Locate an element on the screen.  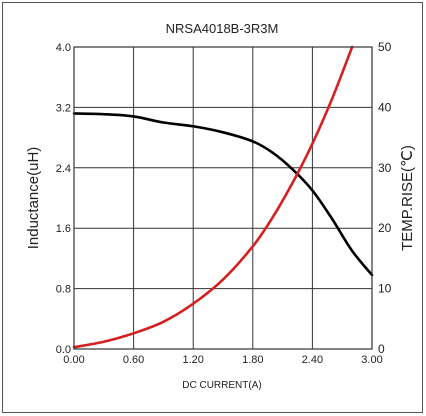
y-tick-label-5: 4.0 is located at coordinates (63, 48).